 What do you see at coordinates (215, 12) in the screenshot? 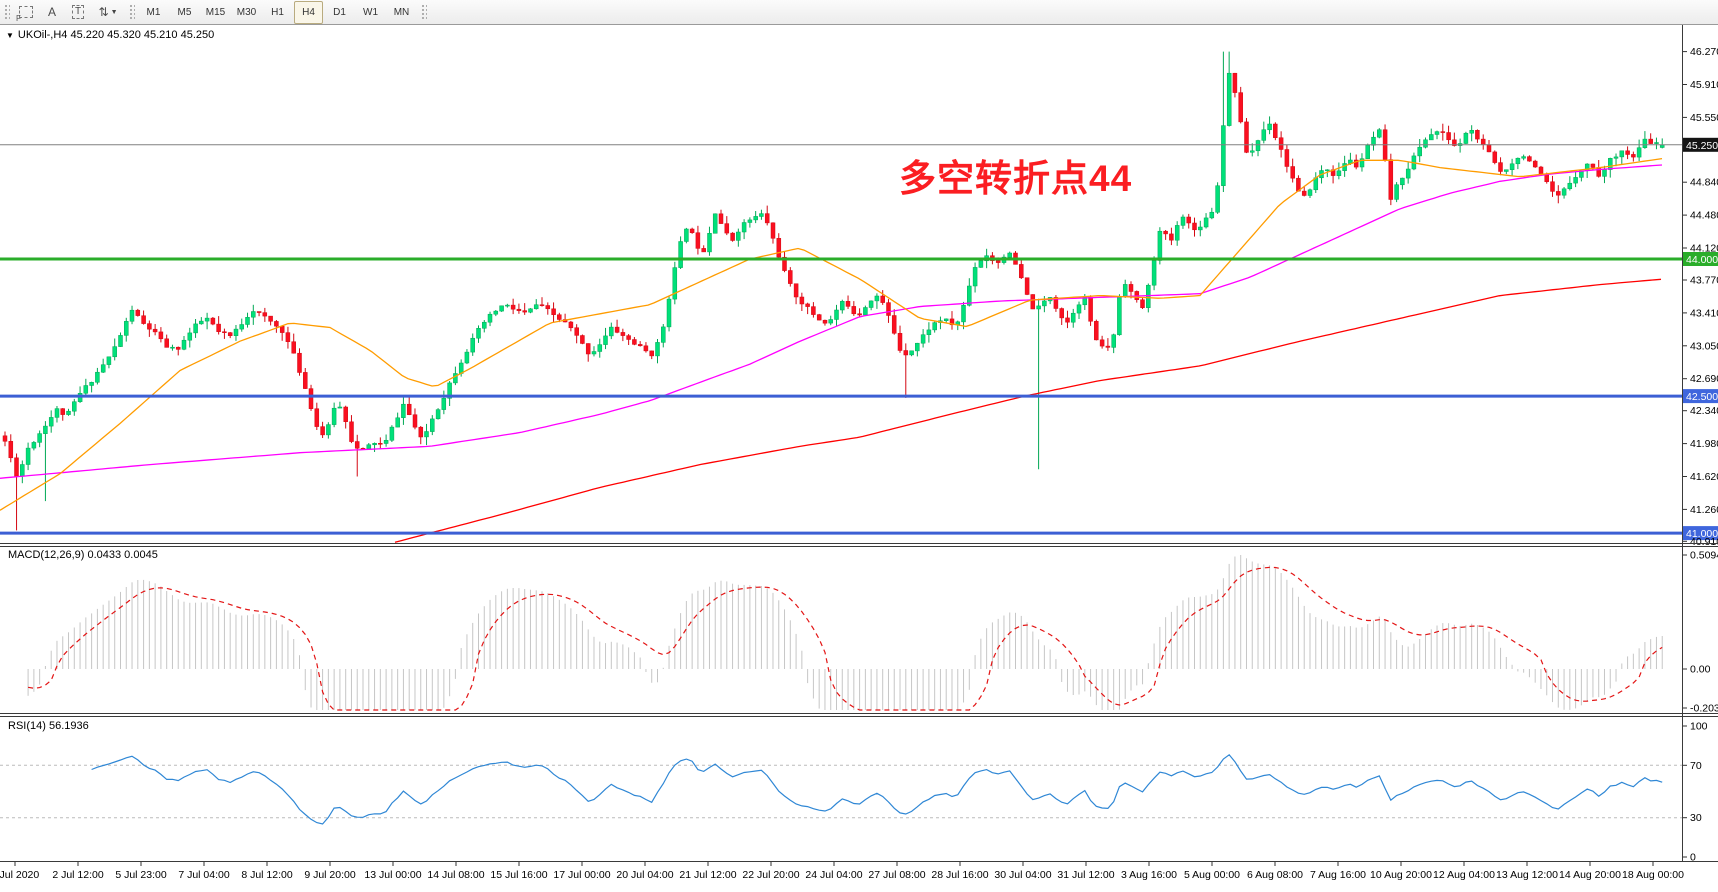
I see `timeframe-button-m15: M15` at bounding box center [215, 12].